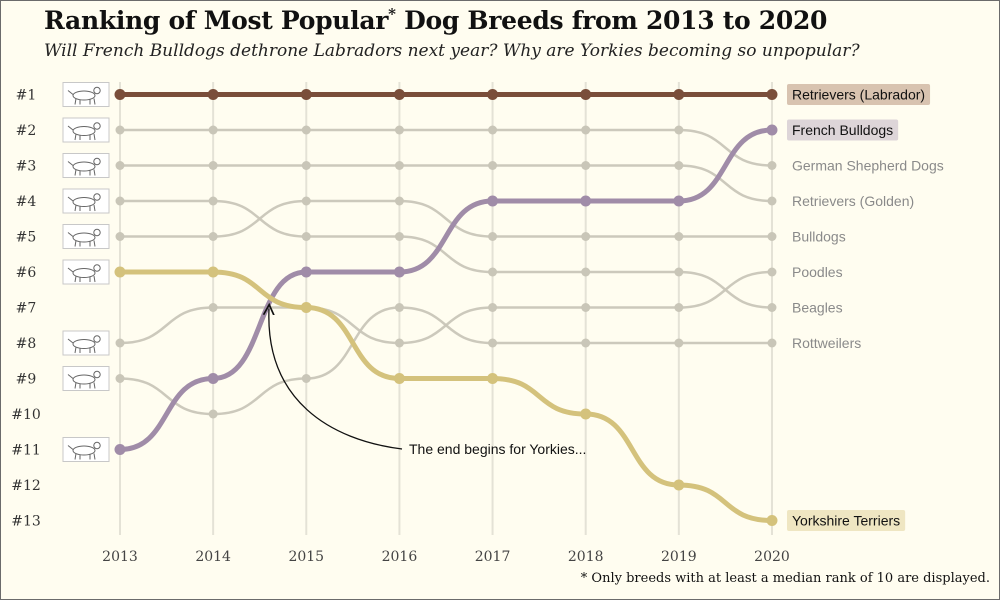 The height and width of the screenshot is (600, 1000). What do you see at coordinates (120, 130) in the screenshot?
I see `data-point-german-shepherd-dogs-2013` at bounding box center [120, 130].